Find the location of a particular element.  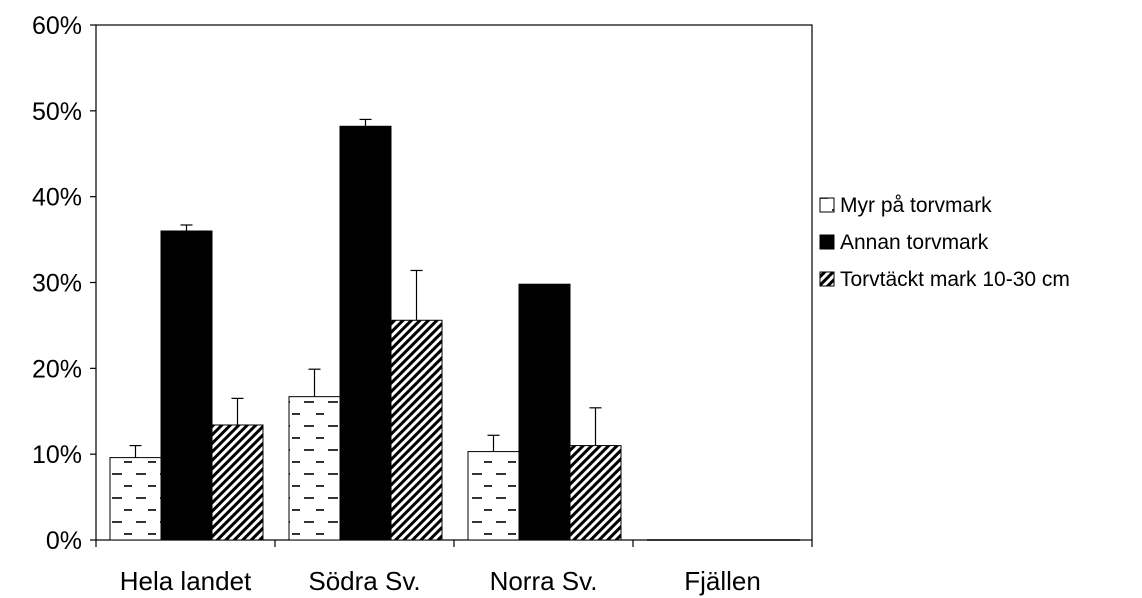

x-category-label: Hela landet is located at coordinates (186, 581).